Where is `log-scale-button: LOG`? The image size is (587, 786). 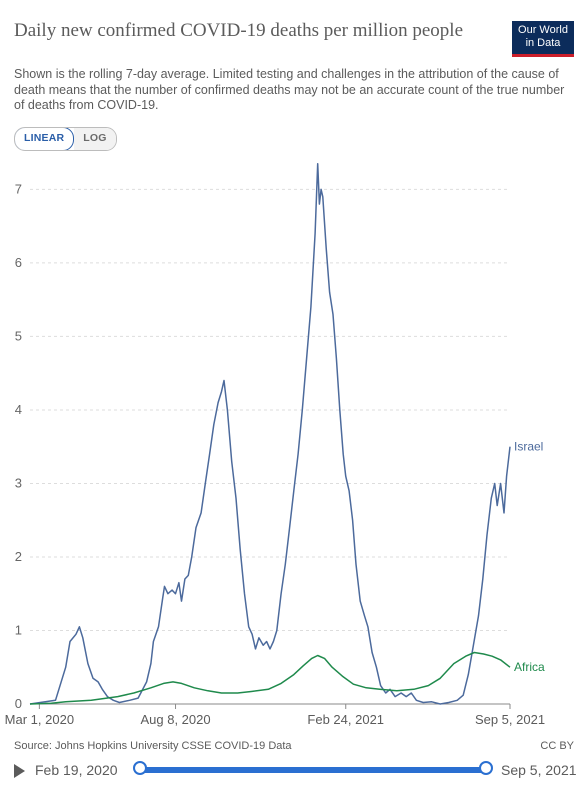
log-scale-button: LOG is located at coordinates (95, 139).